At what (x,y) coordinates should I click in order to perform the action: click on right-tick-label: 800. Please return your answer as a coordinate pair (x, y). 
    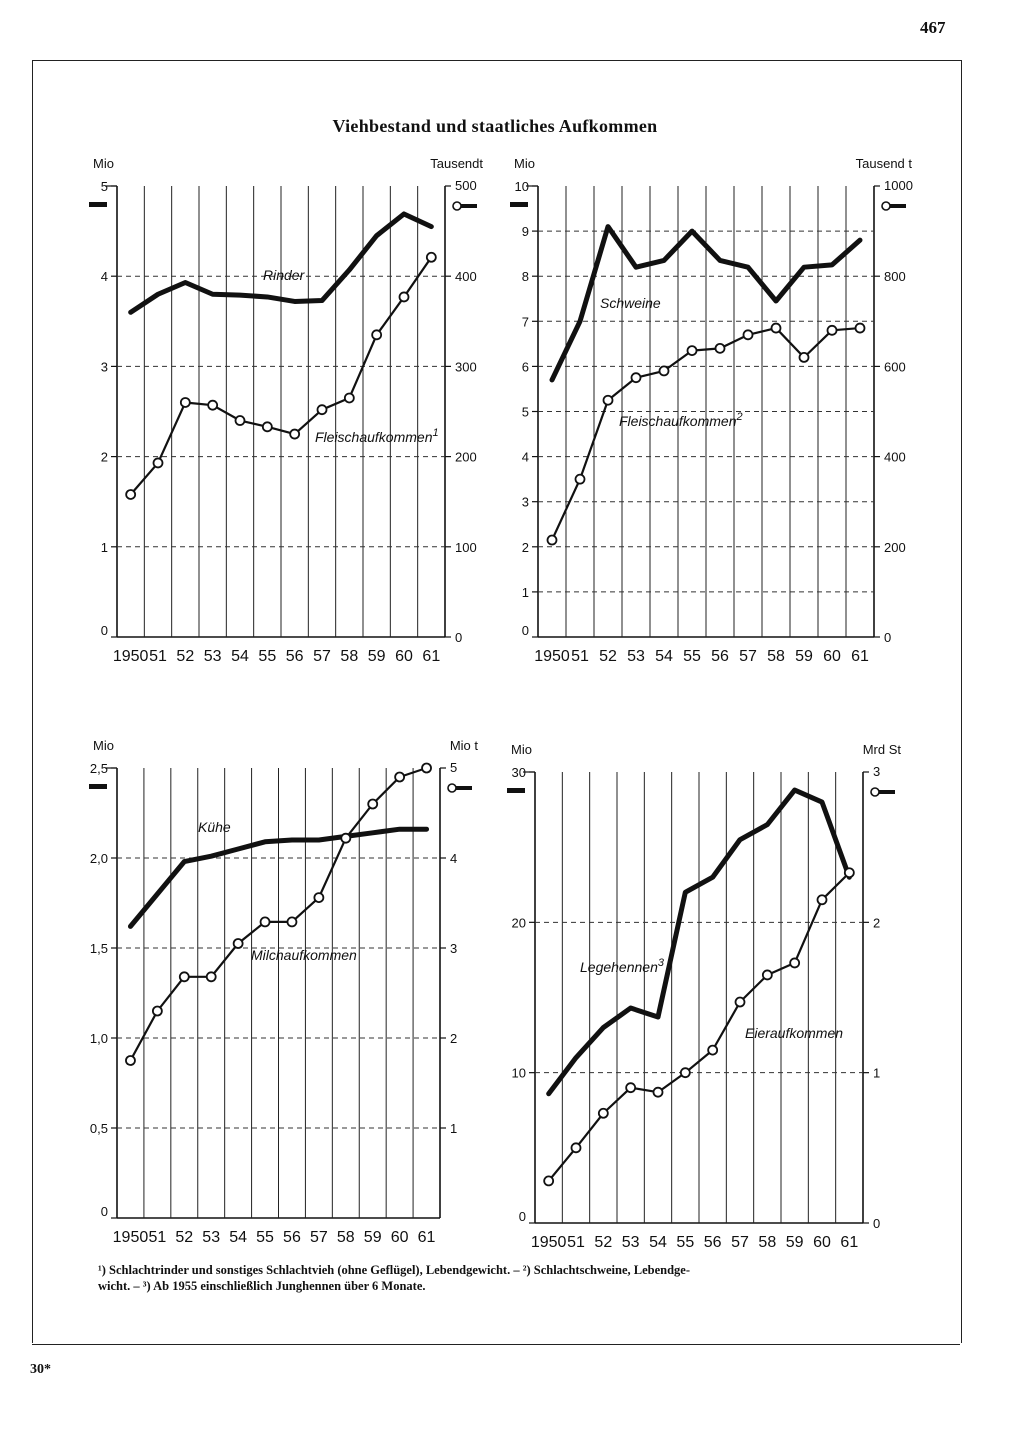
    Looking at the image, I should click on (895, 276).